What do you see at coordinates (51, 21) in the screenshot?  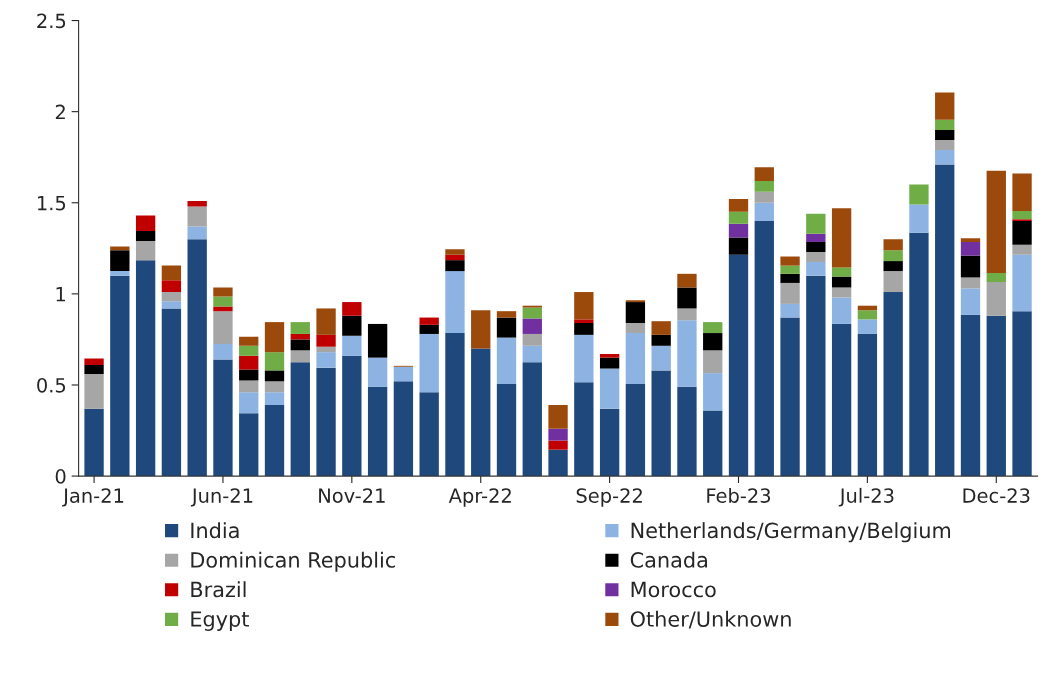 I see `y-tick-label: 2.5` at bounding box center [51, 21].